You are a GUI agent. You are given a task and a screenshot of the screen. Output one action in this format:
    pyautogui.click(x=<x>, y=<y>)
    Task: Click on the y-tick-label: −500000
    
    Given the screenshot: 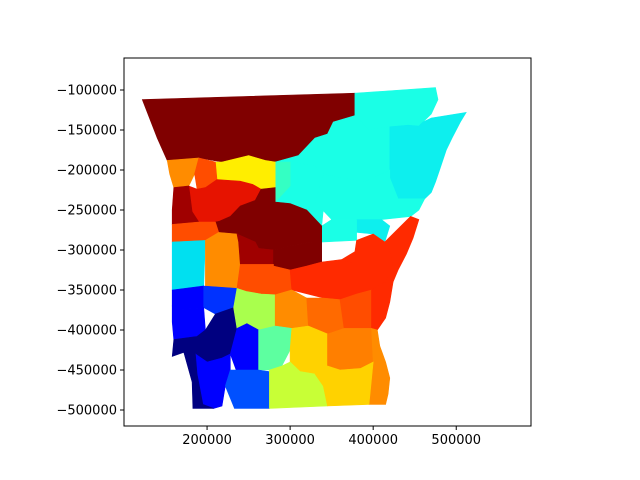 What is the action you would take?
    pyautogui.click(x=86, y=411)
    